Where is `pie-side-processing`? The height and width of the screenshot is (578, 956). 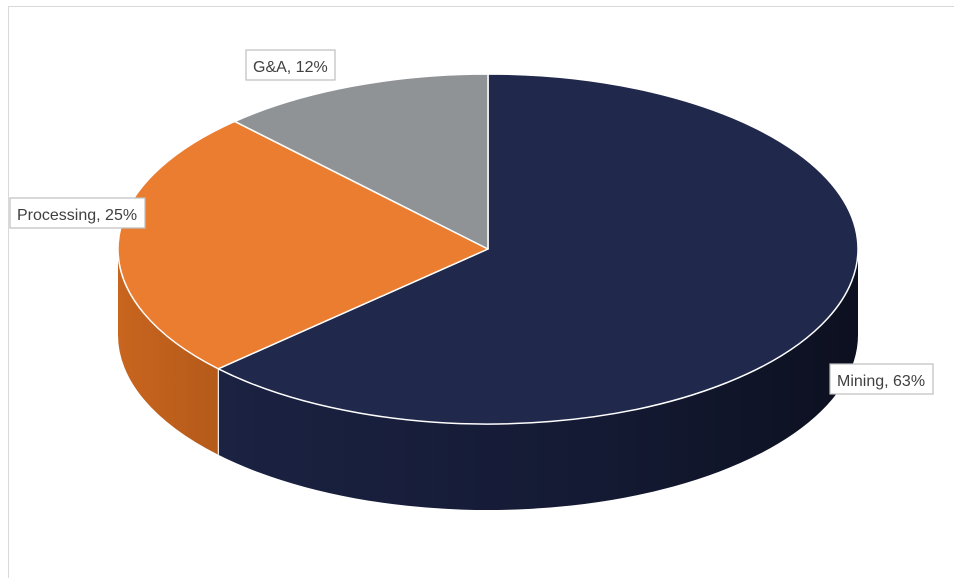
pie-side-processing is located at coordinates (168, 352).